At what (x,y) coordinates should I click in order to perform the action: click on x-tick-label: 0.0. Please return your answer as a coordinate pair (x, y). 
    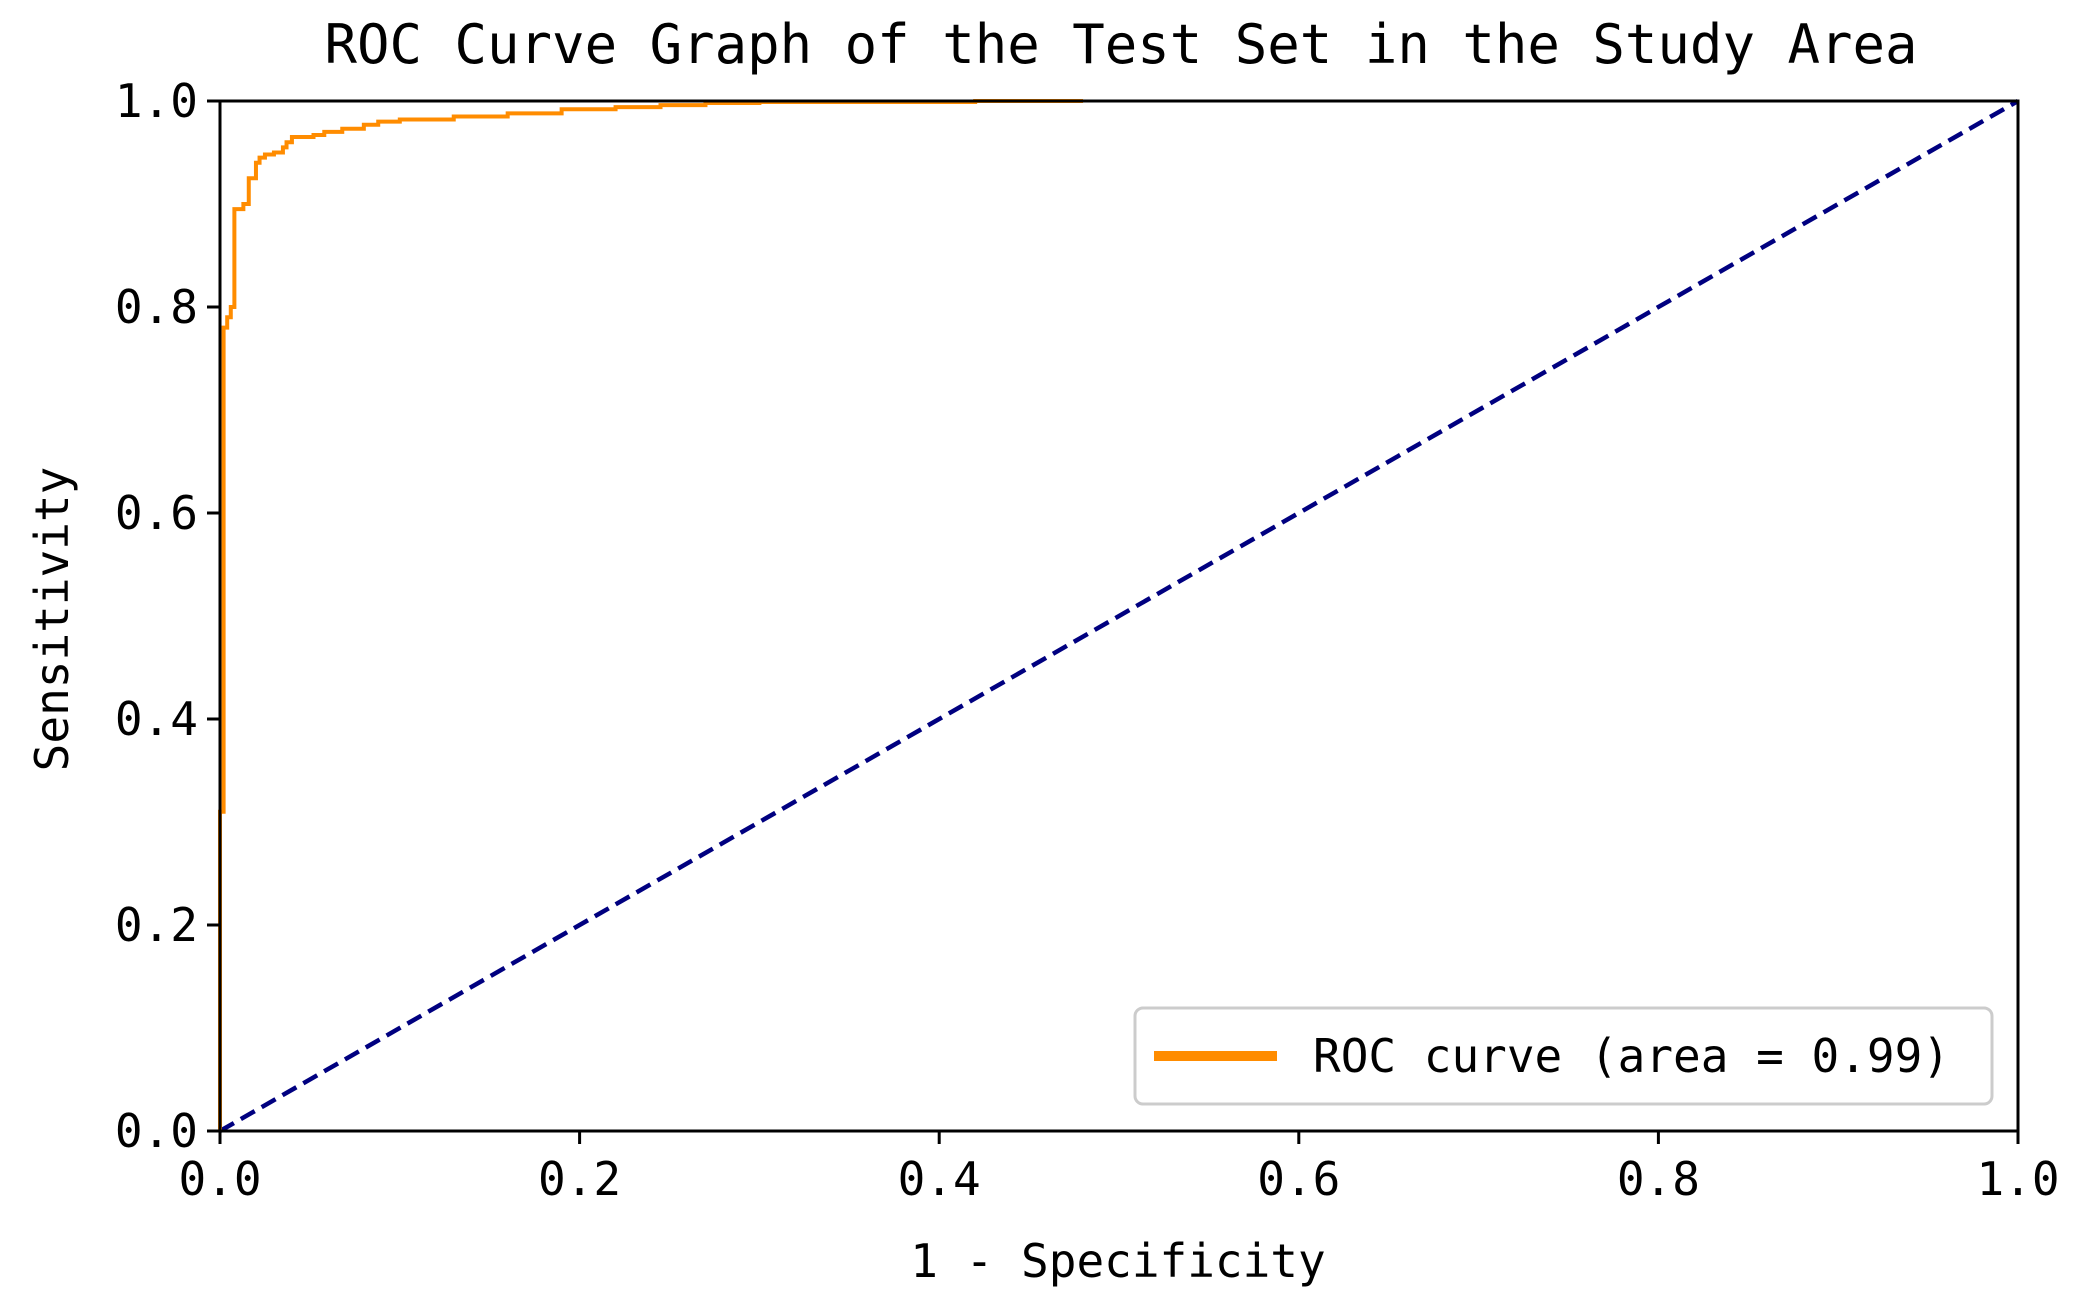
    Looking at the image, I should click on (219, 1179).